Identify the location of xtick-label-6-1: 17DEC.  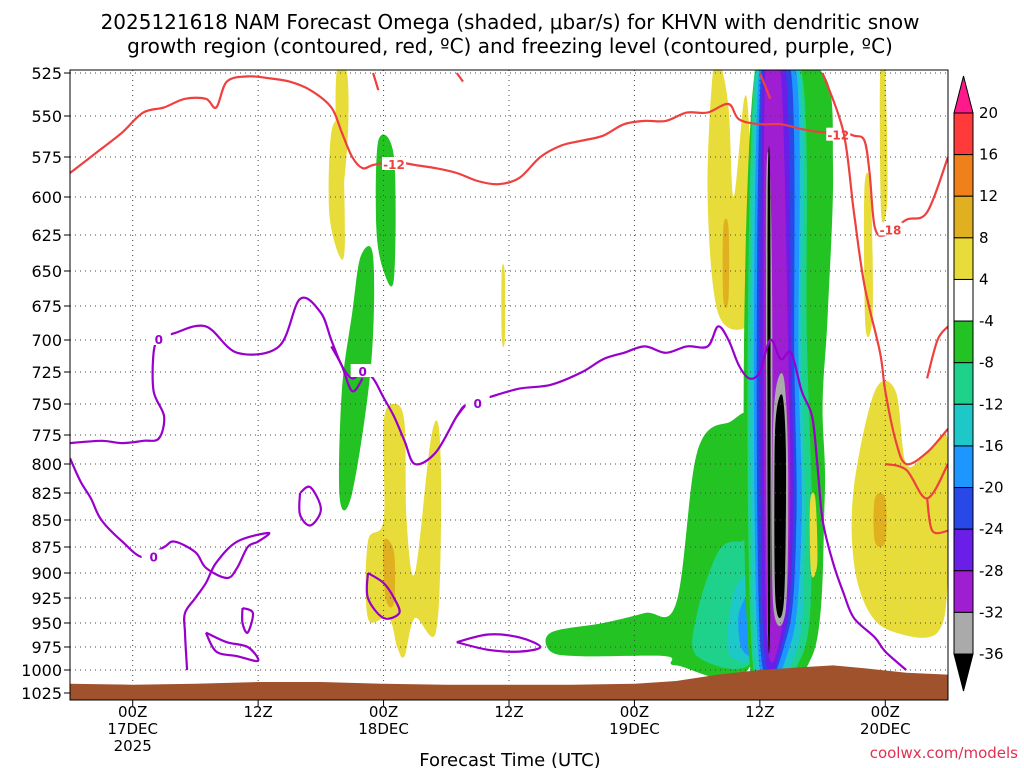
(132, 729).